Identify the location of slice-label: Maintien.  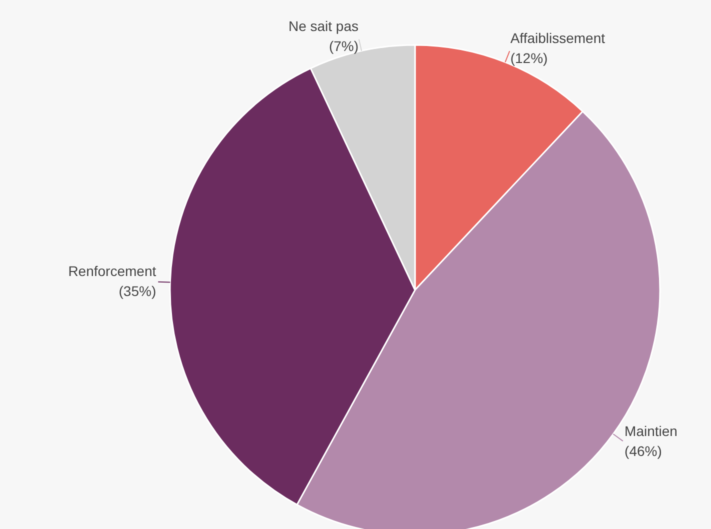
(651, 431).